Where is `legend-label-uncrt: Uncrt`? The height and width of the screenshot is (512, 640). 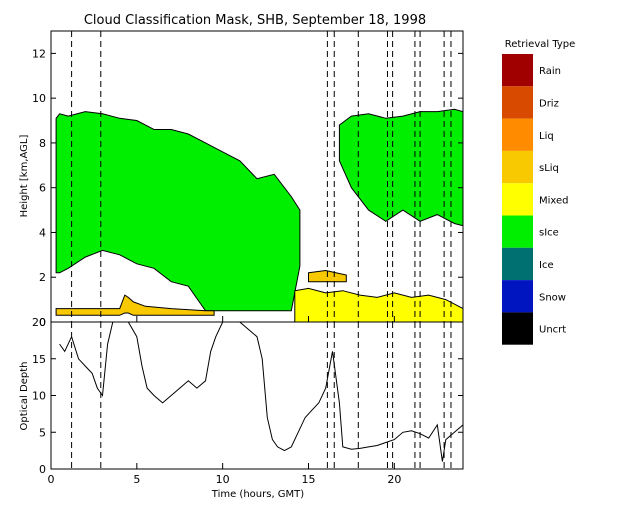
legend-label-uncrt: Uncrt is located at coordinates (552, 330).